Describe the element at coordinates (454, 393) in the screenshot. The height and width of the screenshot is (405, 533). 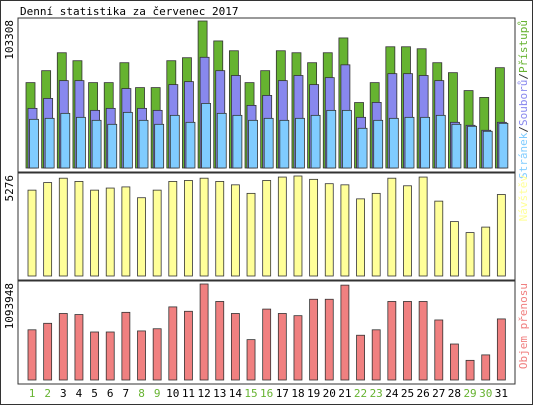
I see `x-tick-label: 28` at that location.